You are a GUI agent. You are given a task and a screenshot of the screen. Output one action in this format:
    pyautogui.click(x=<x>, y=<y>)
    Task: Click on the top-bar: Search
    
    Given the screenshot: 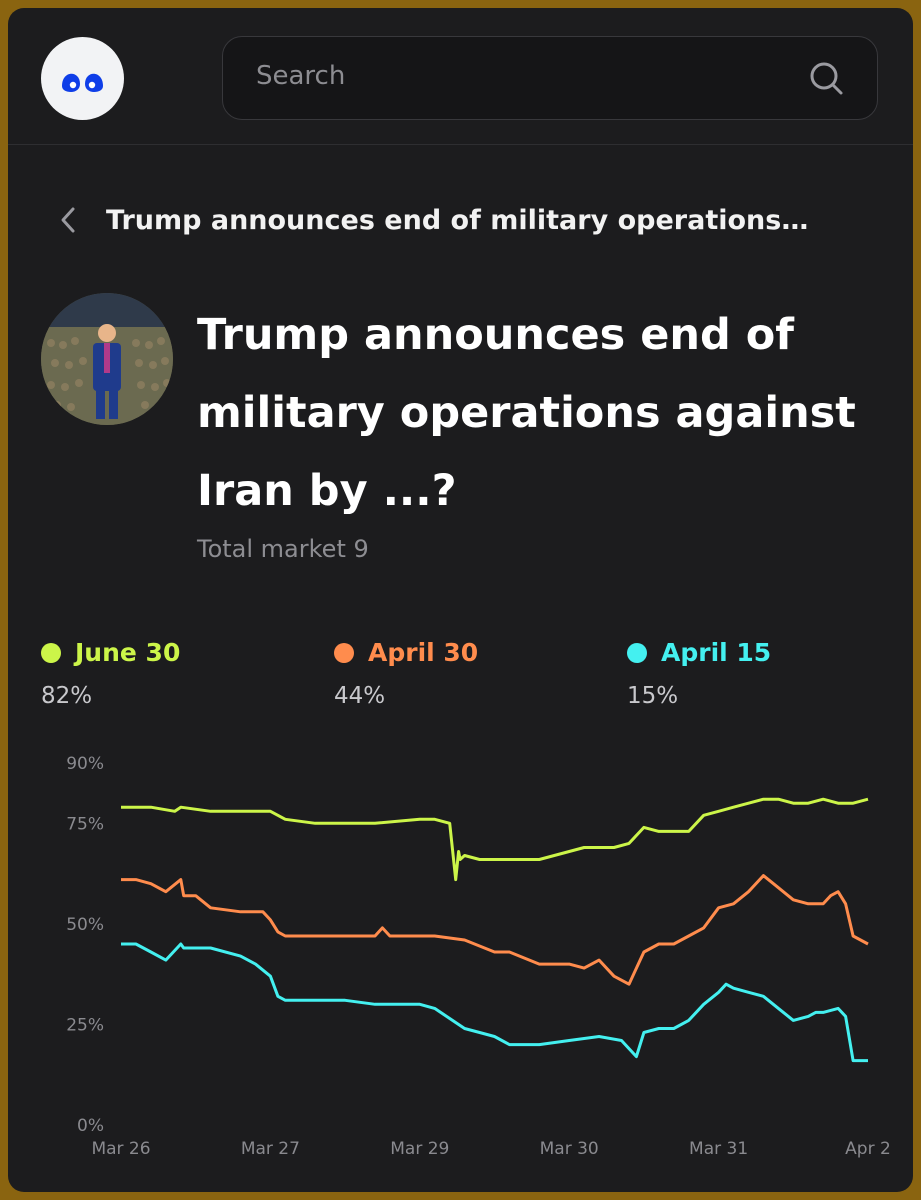 What is the action you would take?
    pyautogui.click(x=460, y=76)
    